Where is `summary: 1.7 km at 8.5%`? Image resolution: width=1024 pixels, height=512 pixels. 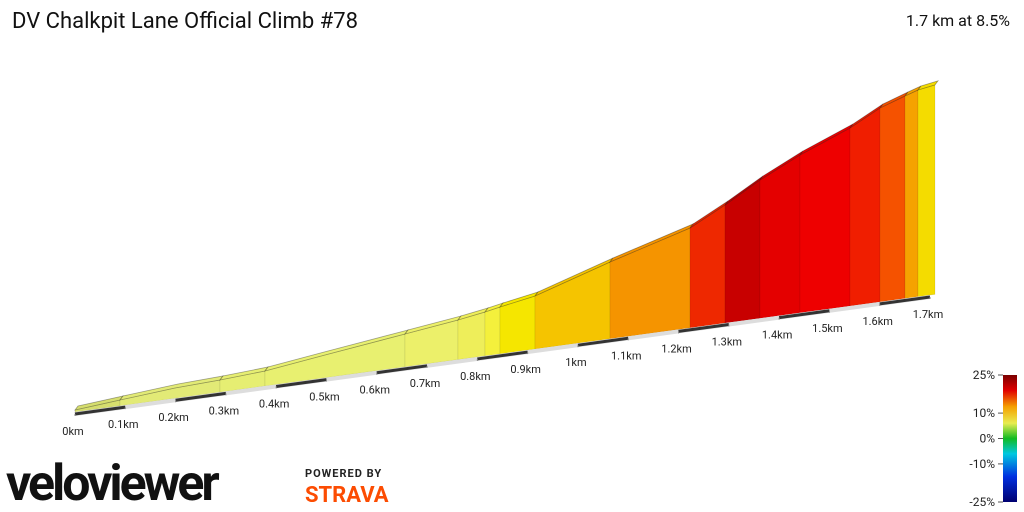
summary: 1.7 km at 8.5% is located at coordinates (958, 20).